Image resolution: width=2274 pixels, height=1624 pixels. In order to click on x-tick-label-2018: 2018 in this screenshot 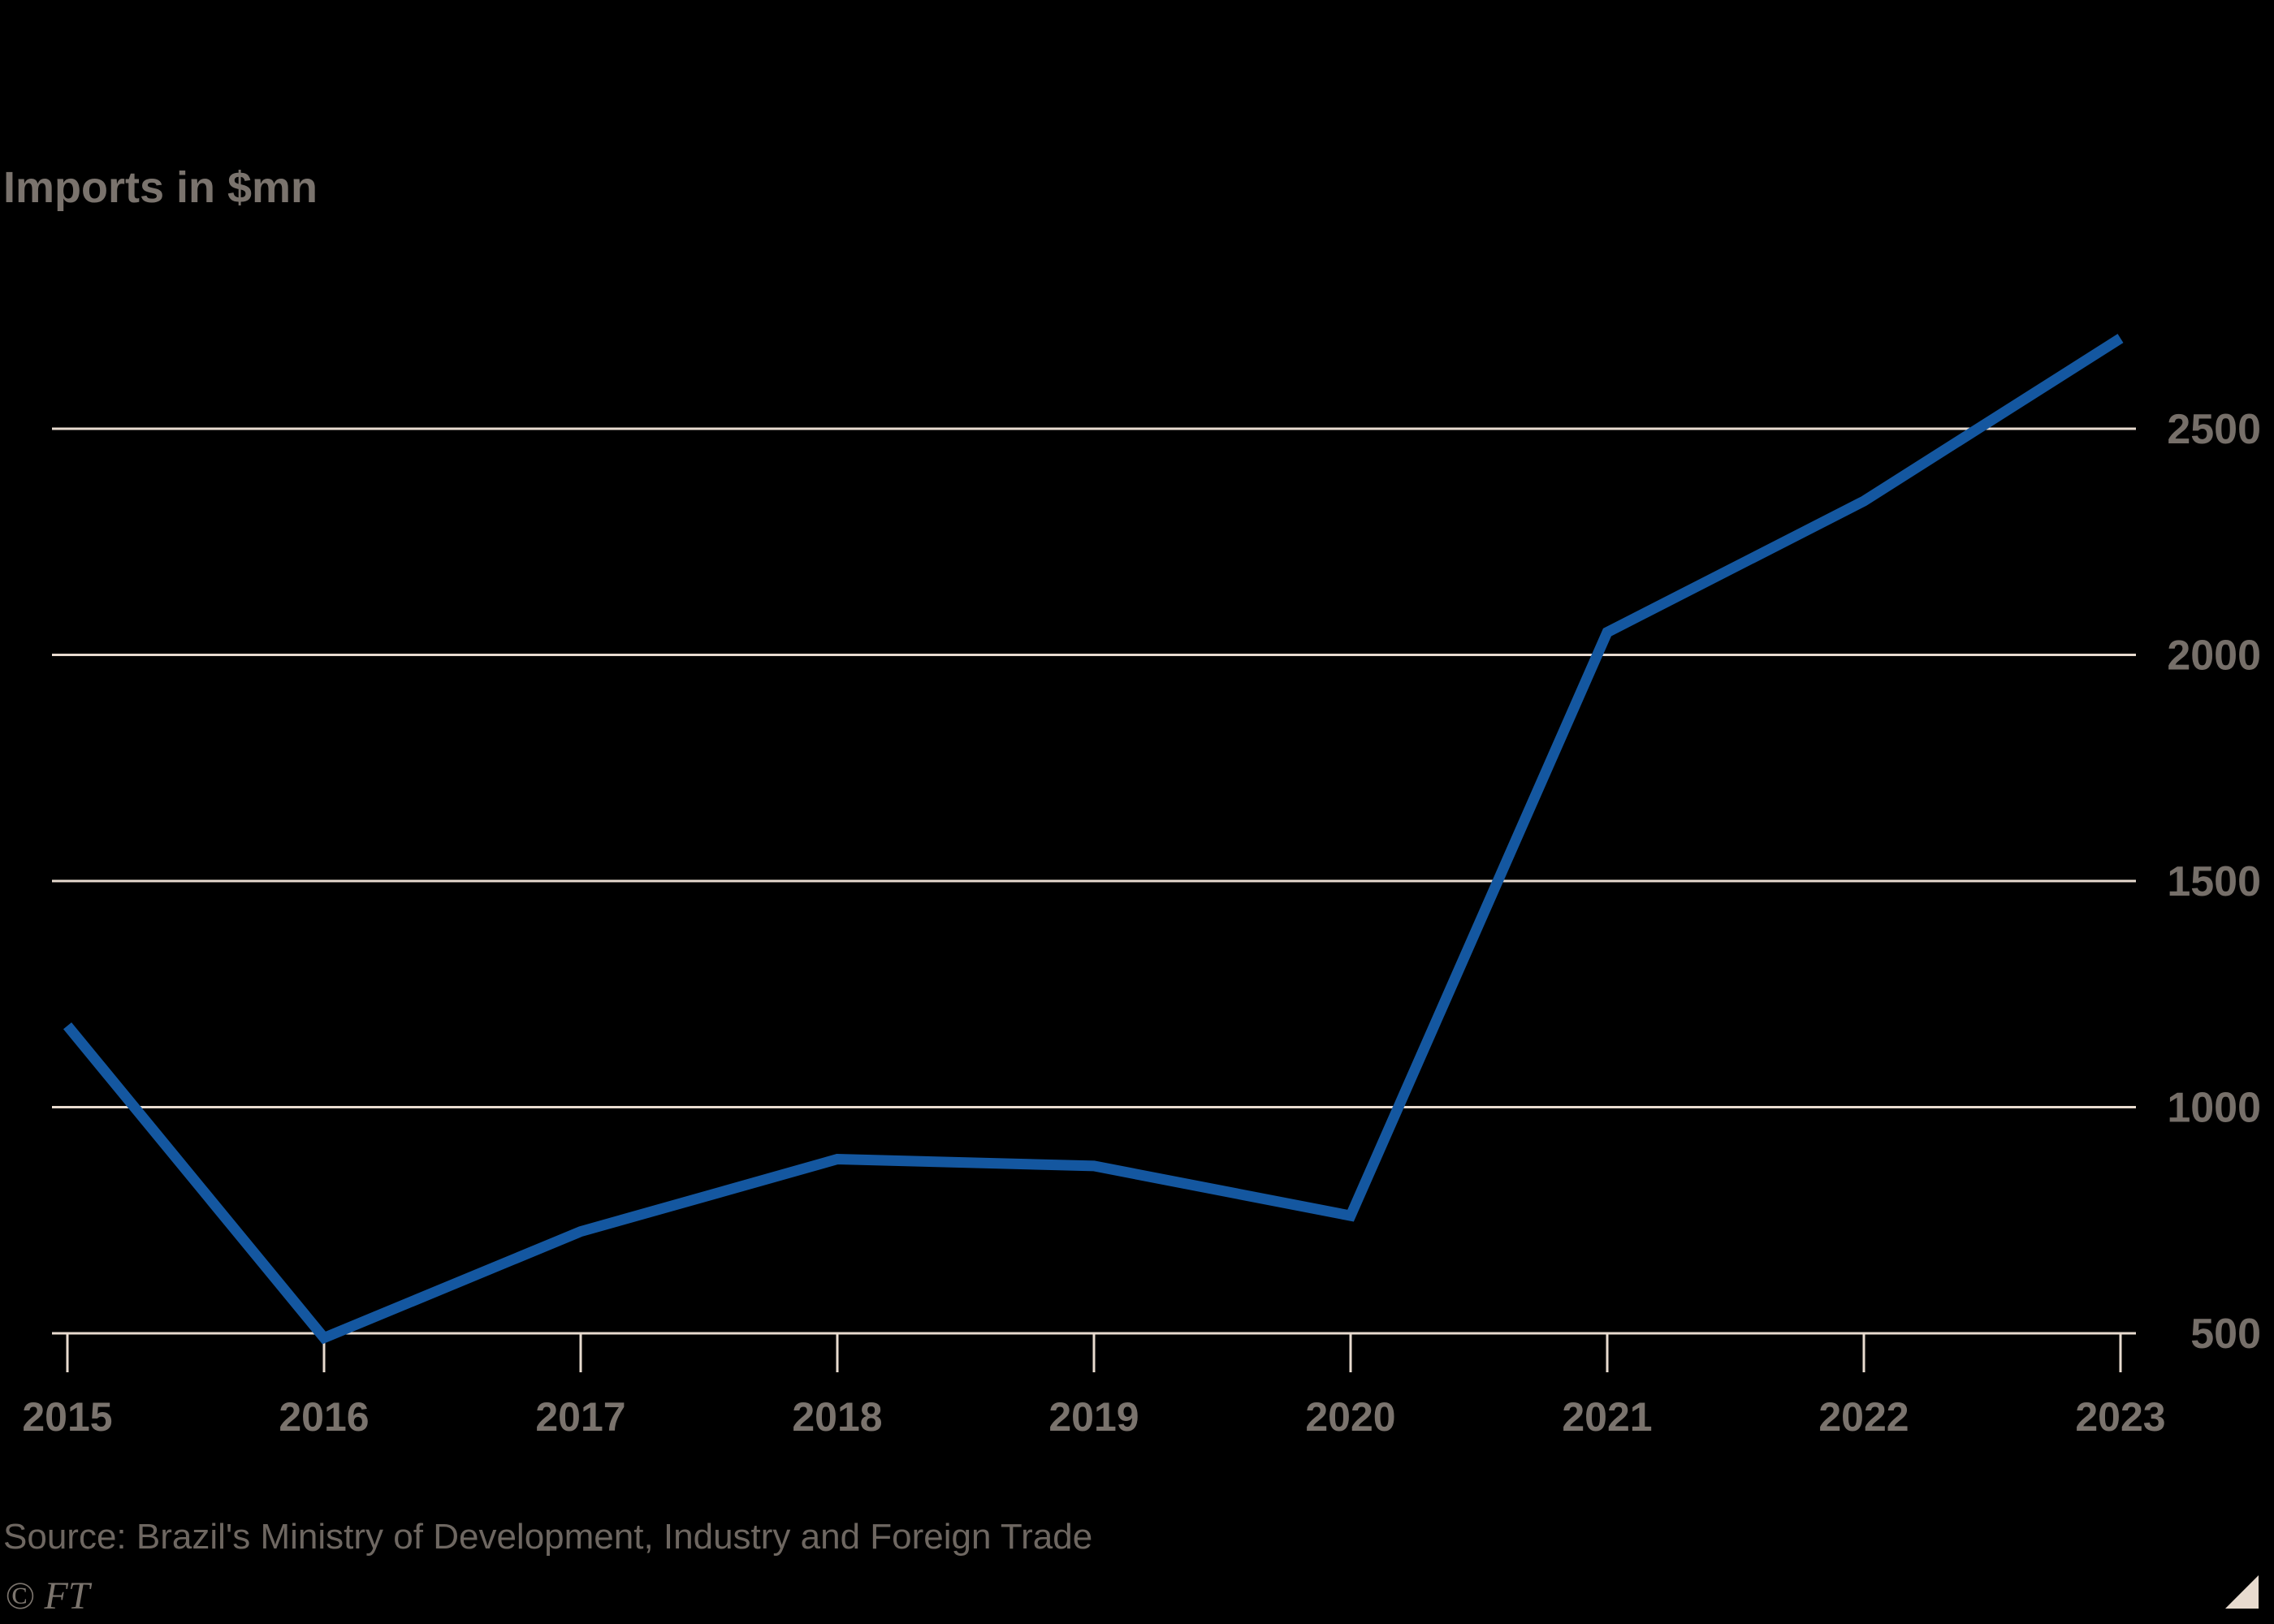, I will do `click(837, 1417)`.